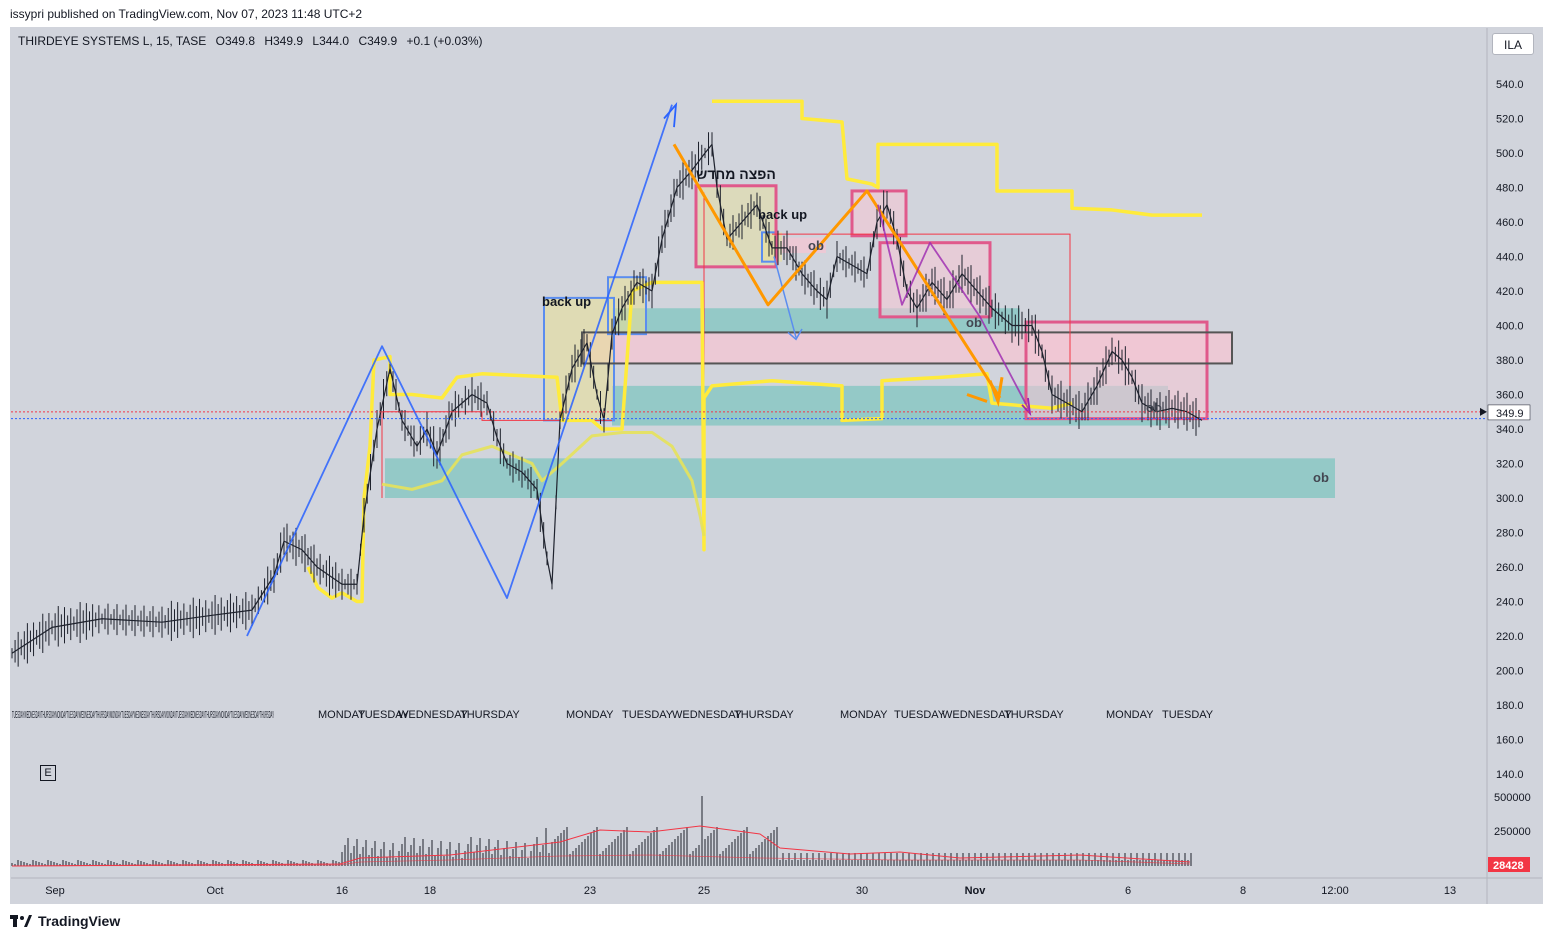 Image resolution: width=1553 pixels, height=939 pixels. I want to click on orange-zigzag, so click(837, 271).